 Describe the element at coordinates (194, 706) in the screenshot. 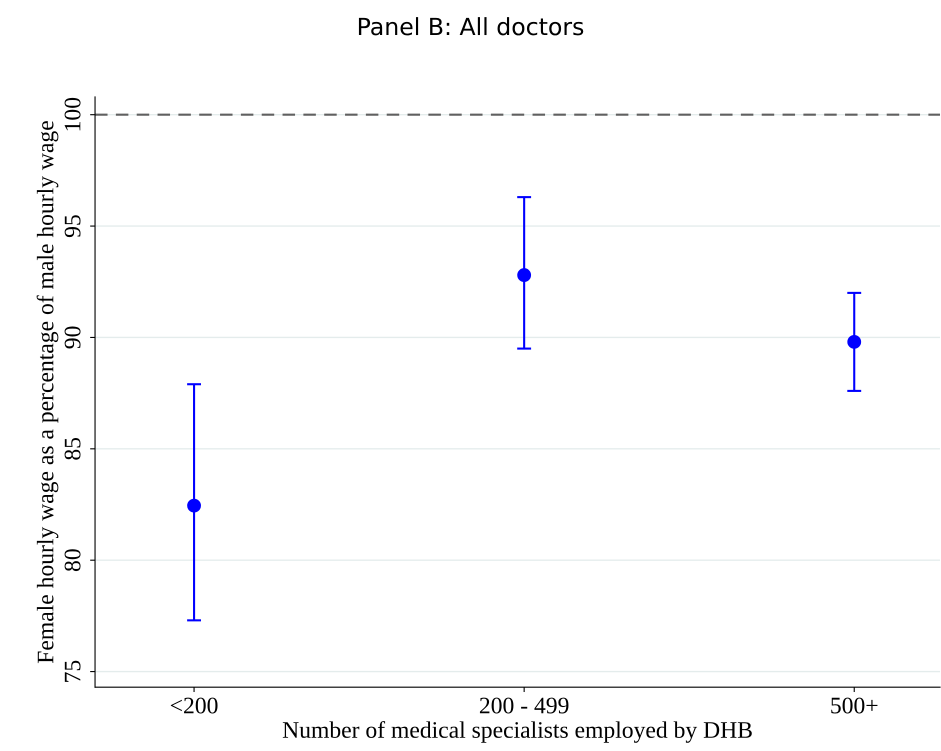

I see `x-tick-label: <200` at that location.